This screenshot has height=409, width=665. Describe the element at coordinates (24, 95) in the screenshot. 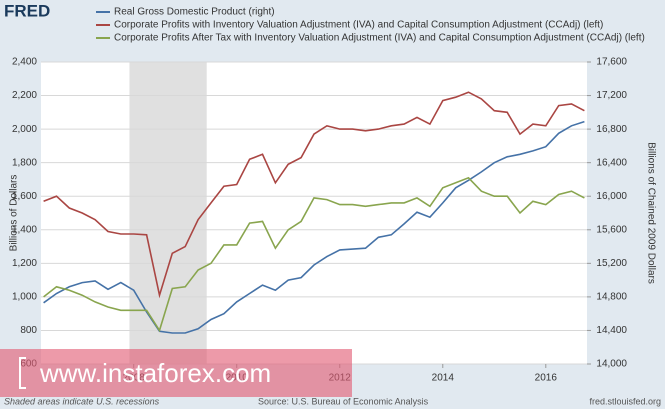

I see `y-tick-label: 2,200` at that location.